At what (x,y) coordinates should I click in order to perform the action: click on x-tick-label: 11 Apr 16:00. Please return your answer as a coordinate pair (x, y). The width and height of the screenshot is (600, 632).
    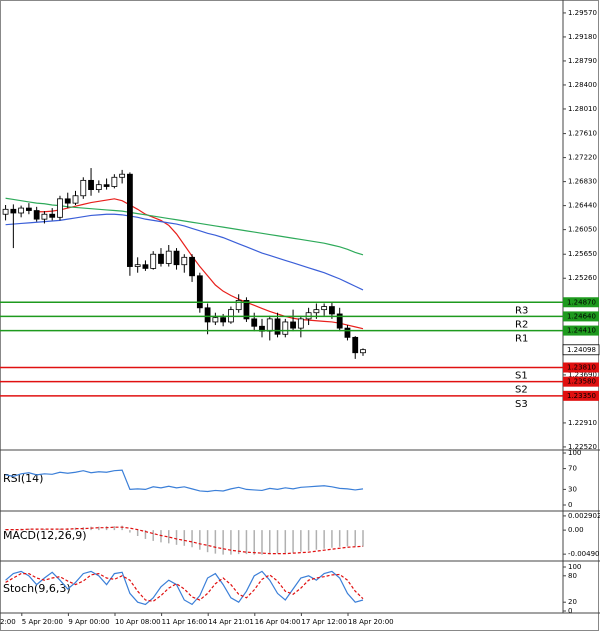
    Looking at the image, I should click on (185, 622).